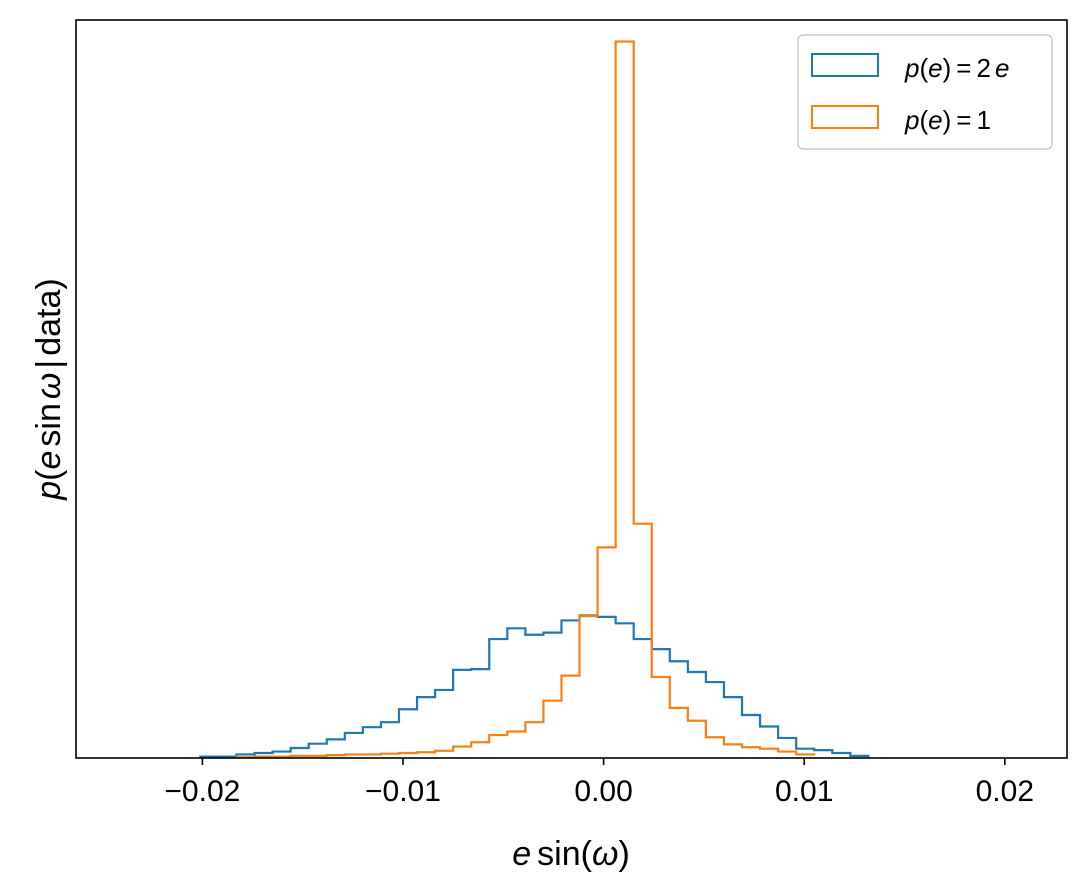 The image size is (1088, 895). Describe the element at coordinates (956, 68) in the screenshot. I see `legend-label-series-1: p(e) = 2 e` at that location.